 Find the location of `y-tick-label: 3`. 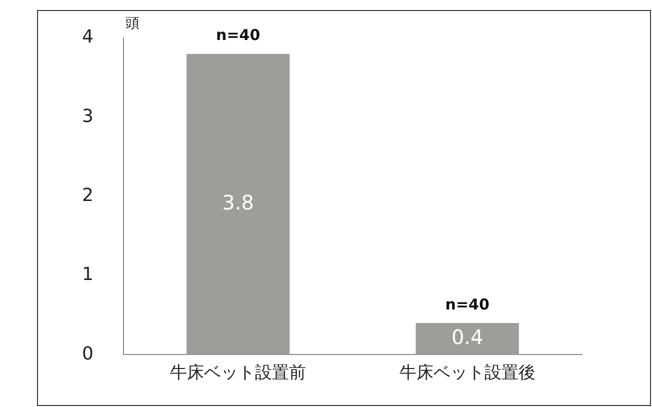

y-tick-label: 3 is located at coordinates (88, 116).